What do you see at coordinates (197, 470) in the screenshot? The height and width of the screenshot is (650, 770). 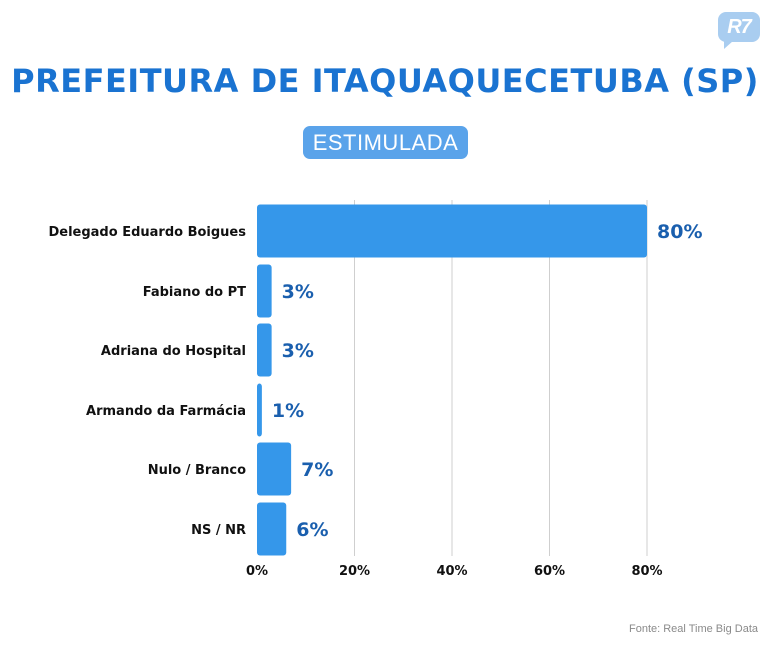 I see `category-label-4: Nulo / Branco` at bounding box center [197, 470].